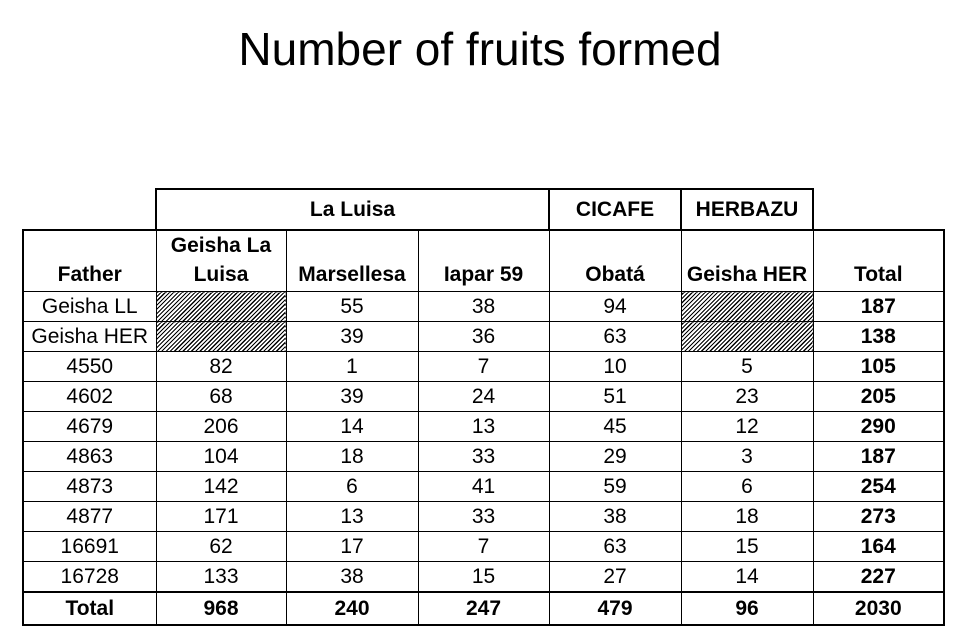 The image size is (960, 643). I want to click on cell-marsellesa: 14, so click(352, 426).